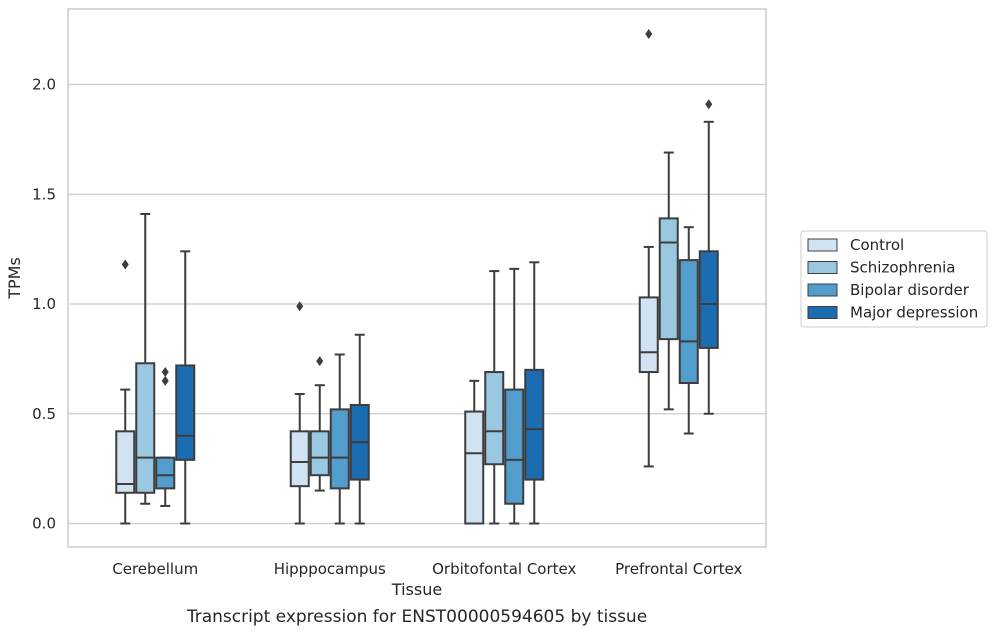 This screenshot has width=997, height=634. I want to click on legend-label: Control, so click(877, 245).